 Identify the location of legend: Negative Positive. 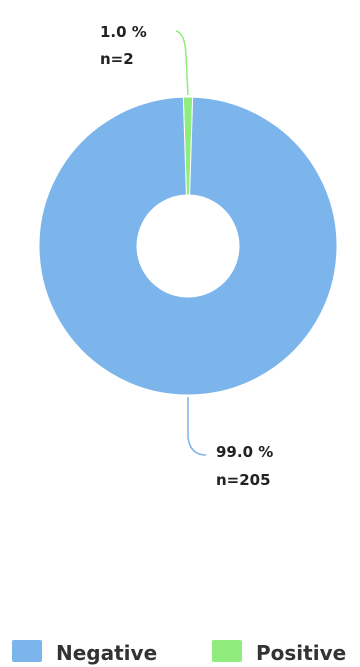
(179, 652).